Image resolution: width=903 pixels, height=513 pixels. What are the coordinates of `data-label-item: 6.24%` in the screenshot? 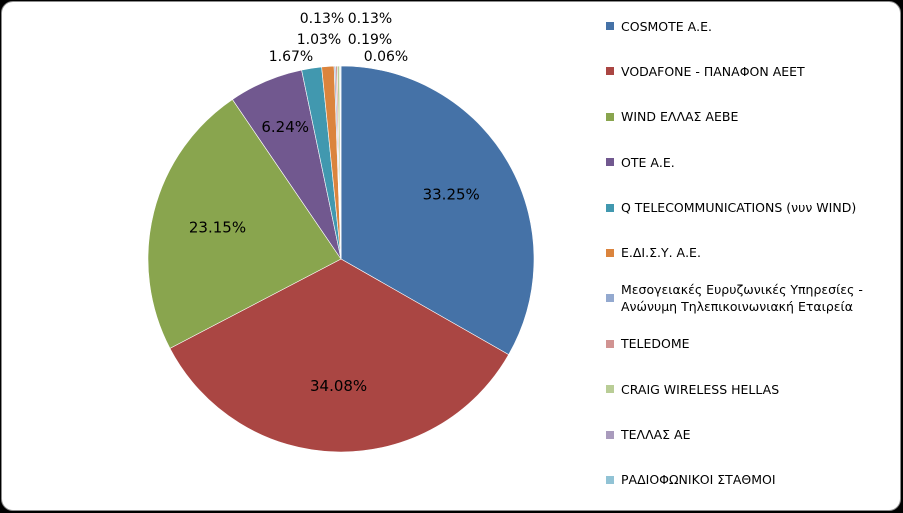 It's located at (285, 127).